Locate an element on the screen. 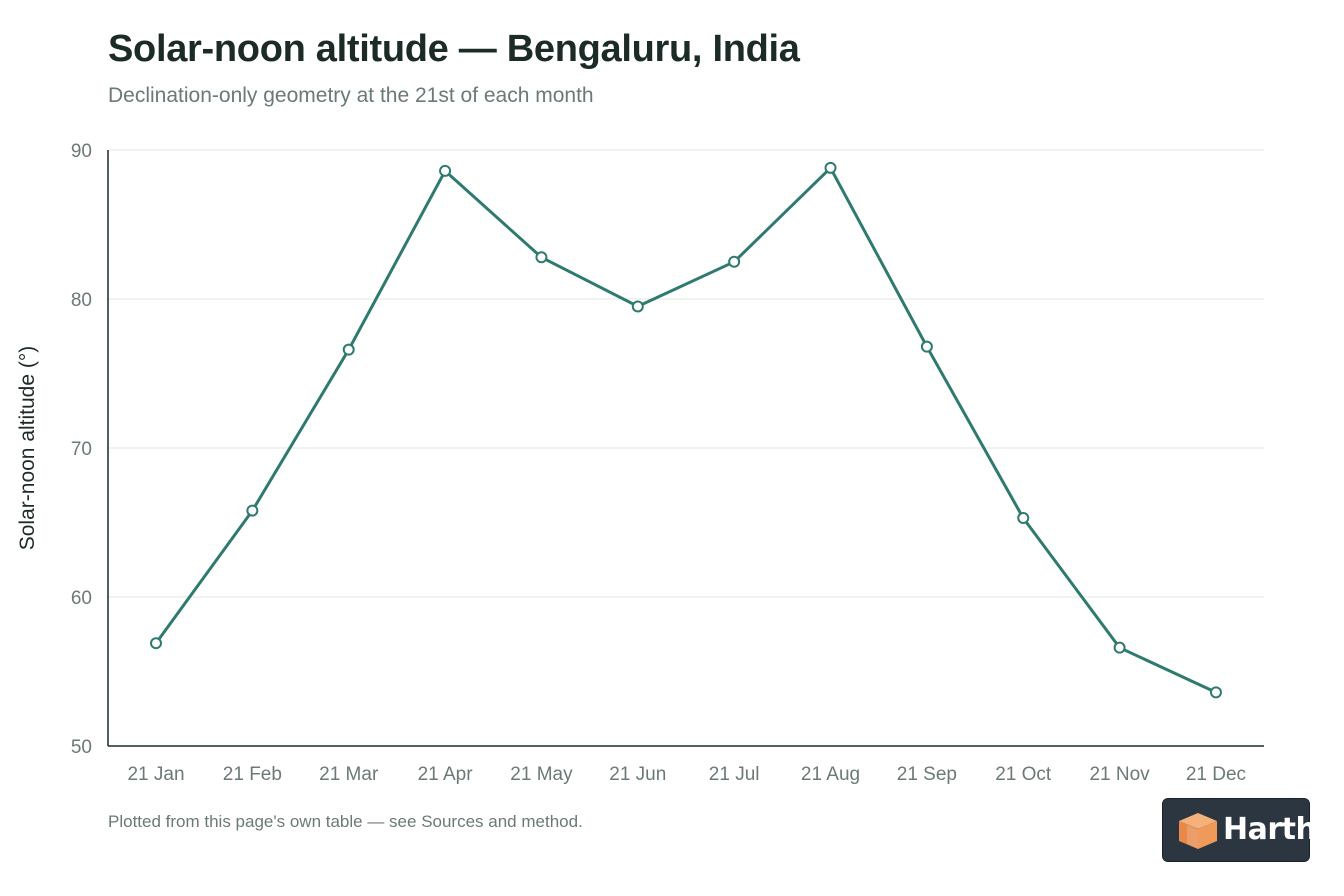 This screenshot has height=896, width=1344. x-tick-label: 21 Jul is located at coordinates (734, 774).